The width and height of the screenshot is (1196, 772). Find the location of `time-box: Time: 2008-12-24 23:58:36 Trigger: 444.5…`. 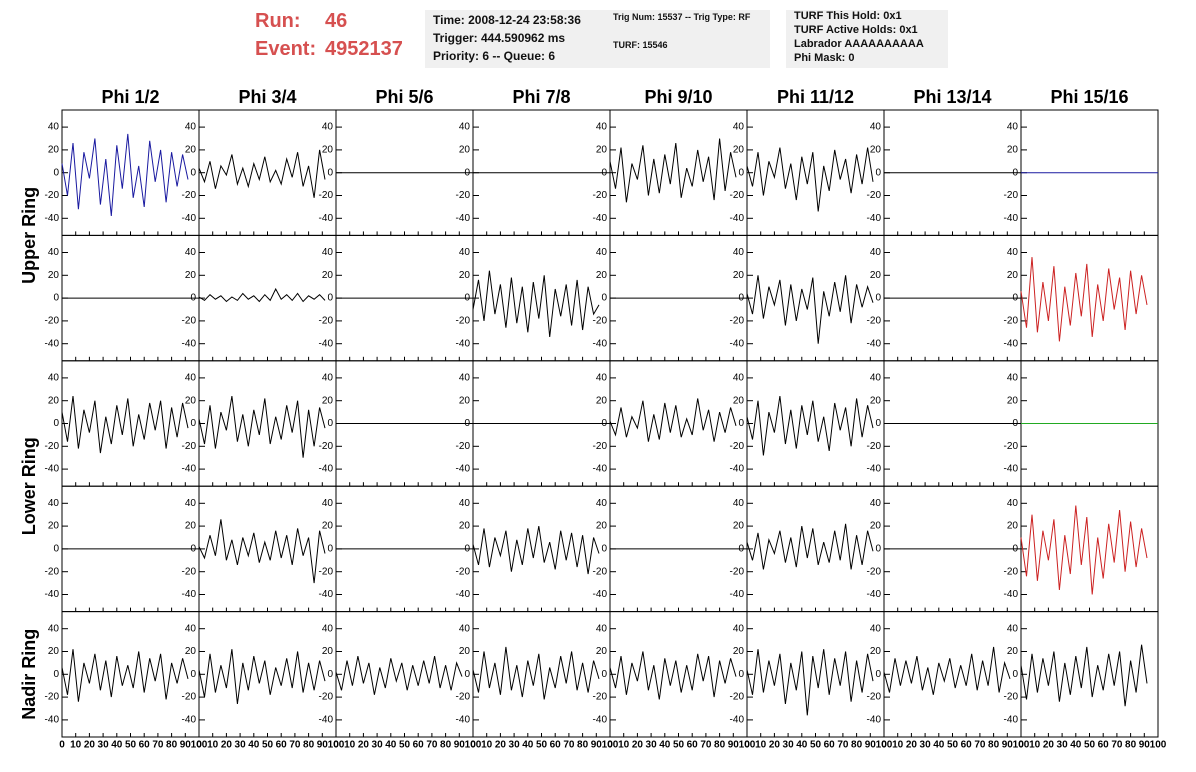

time-box: Time: 2008-12-24 23:58:36 Trigger: 444.5… is located at coordinates (517, 39).